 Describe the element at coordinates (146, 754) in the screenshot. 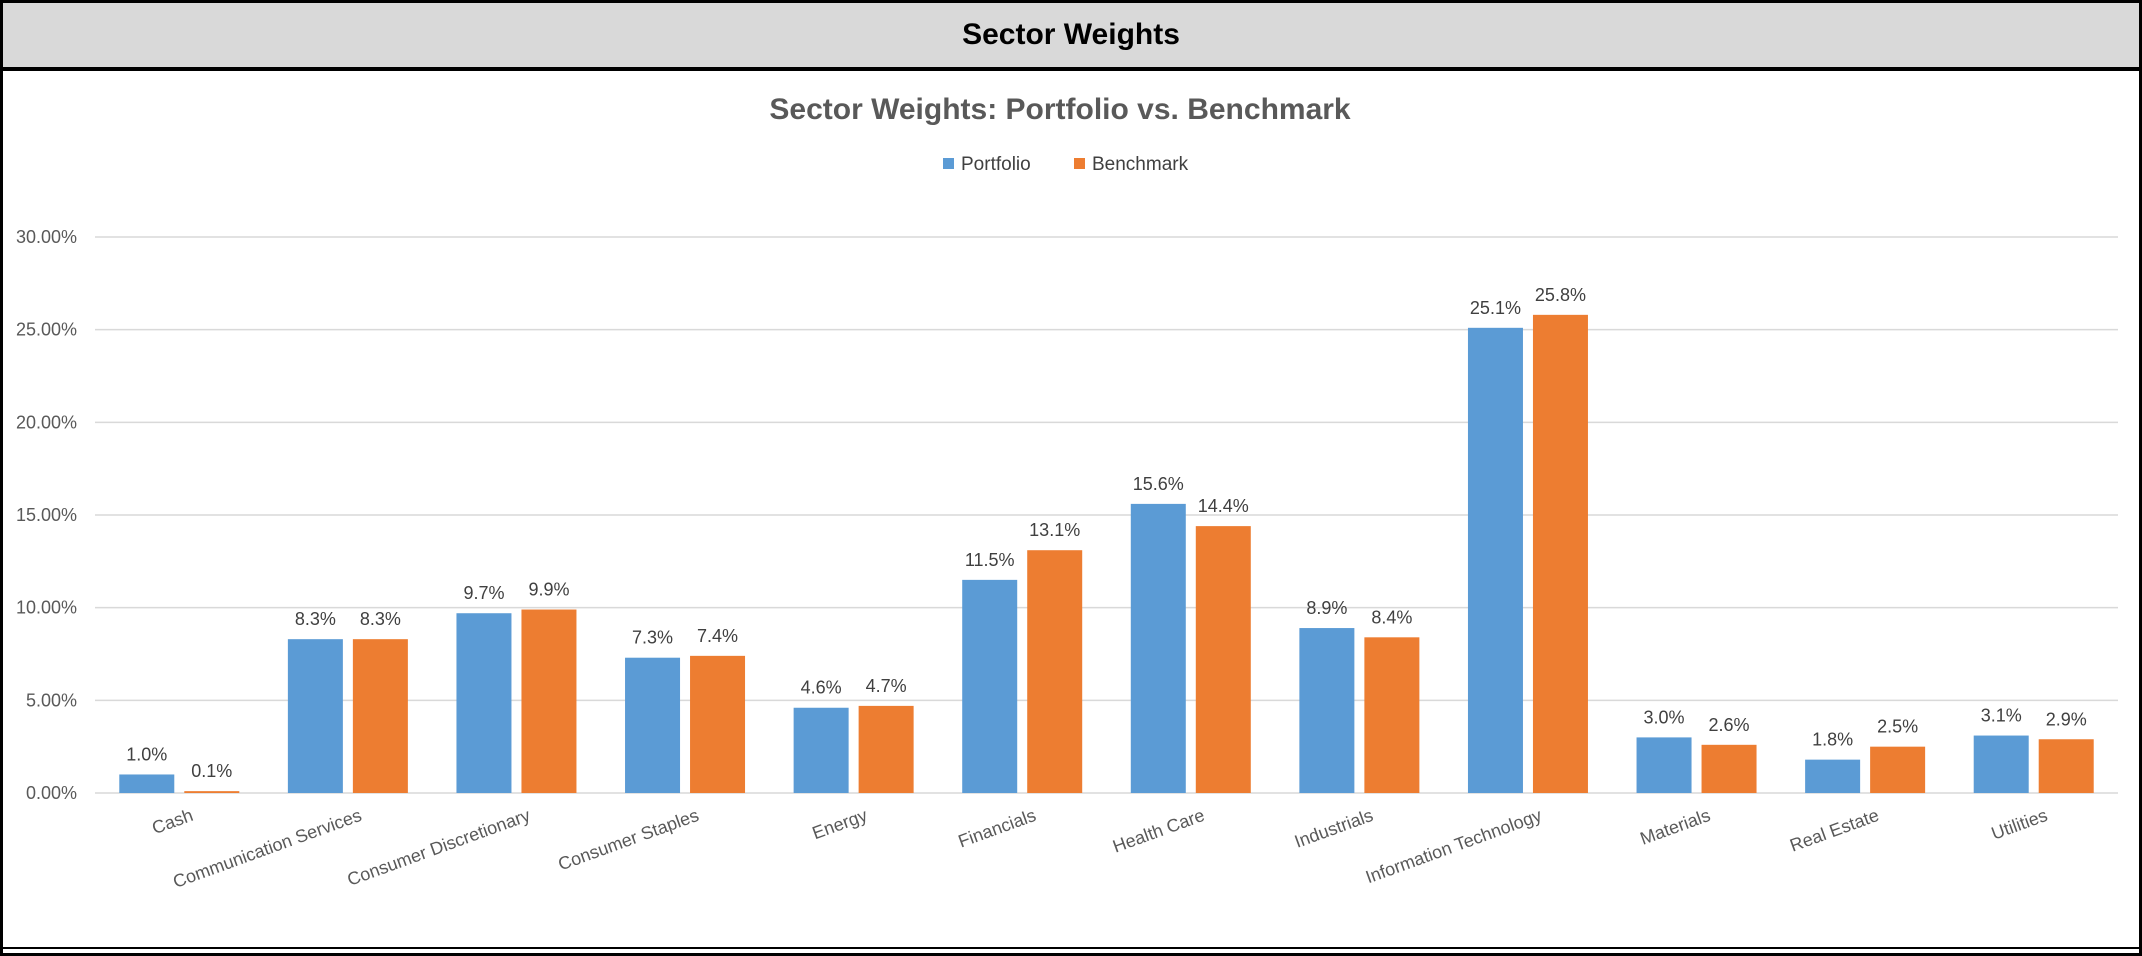

I see `data-label-portfolio: 1.0%` at that location.